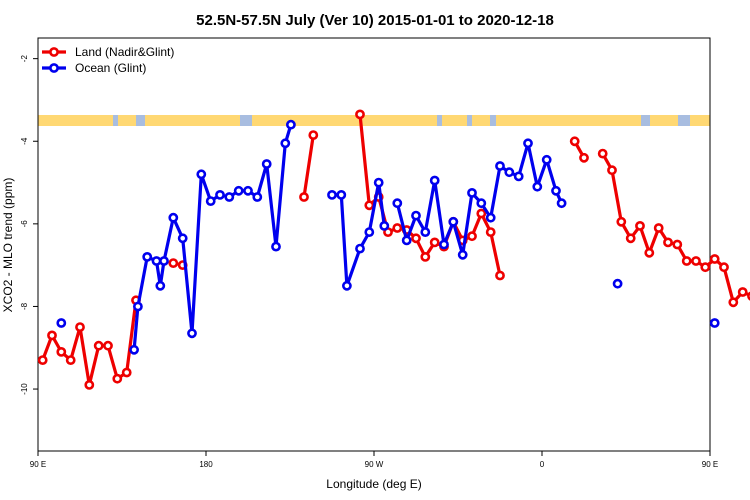  Describe the element at coordinates (24, 141) in the screenshot. I see `y-tick-label: -4` at that location.